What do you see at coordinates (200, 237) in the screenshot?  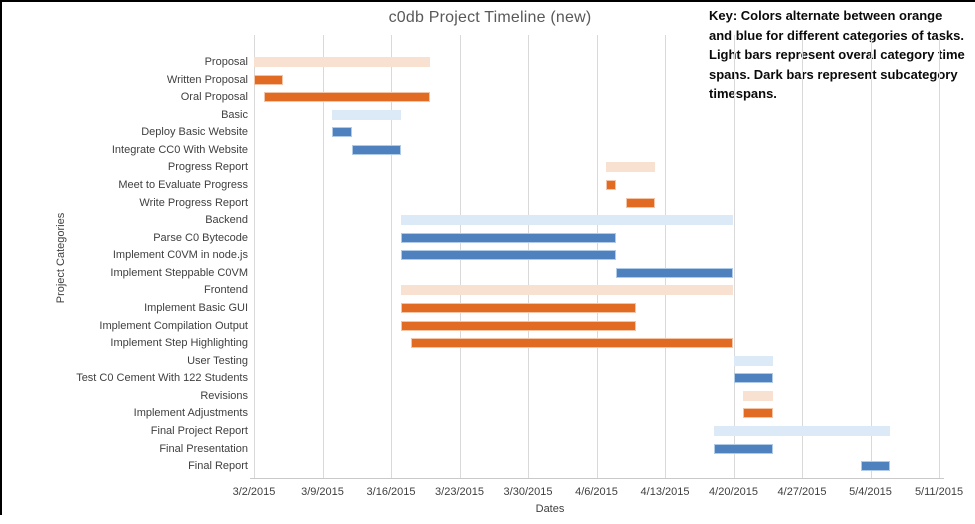 I see `category-label: Parse C0 Bytecode` at bounding box center [200, 237].